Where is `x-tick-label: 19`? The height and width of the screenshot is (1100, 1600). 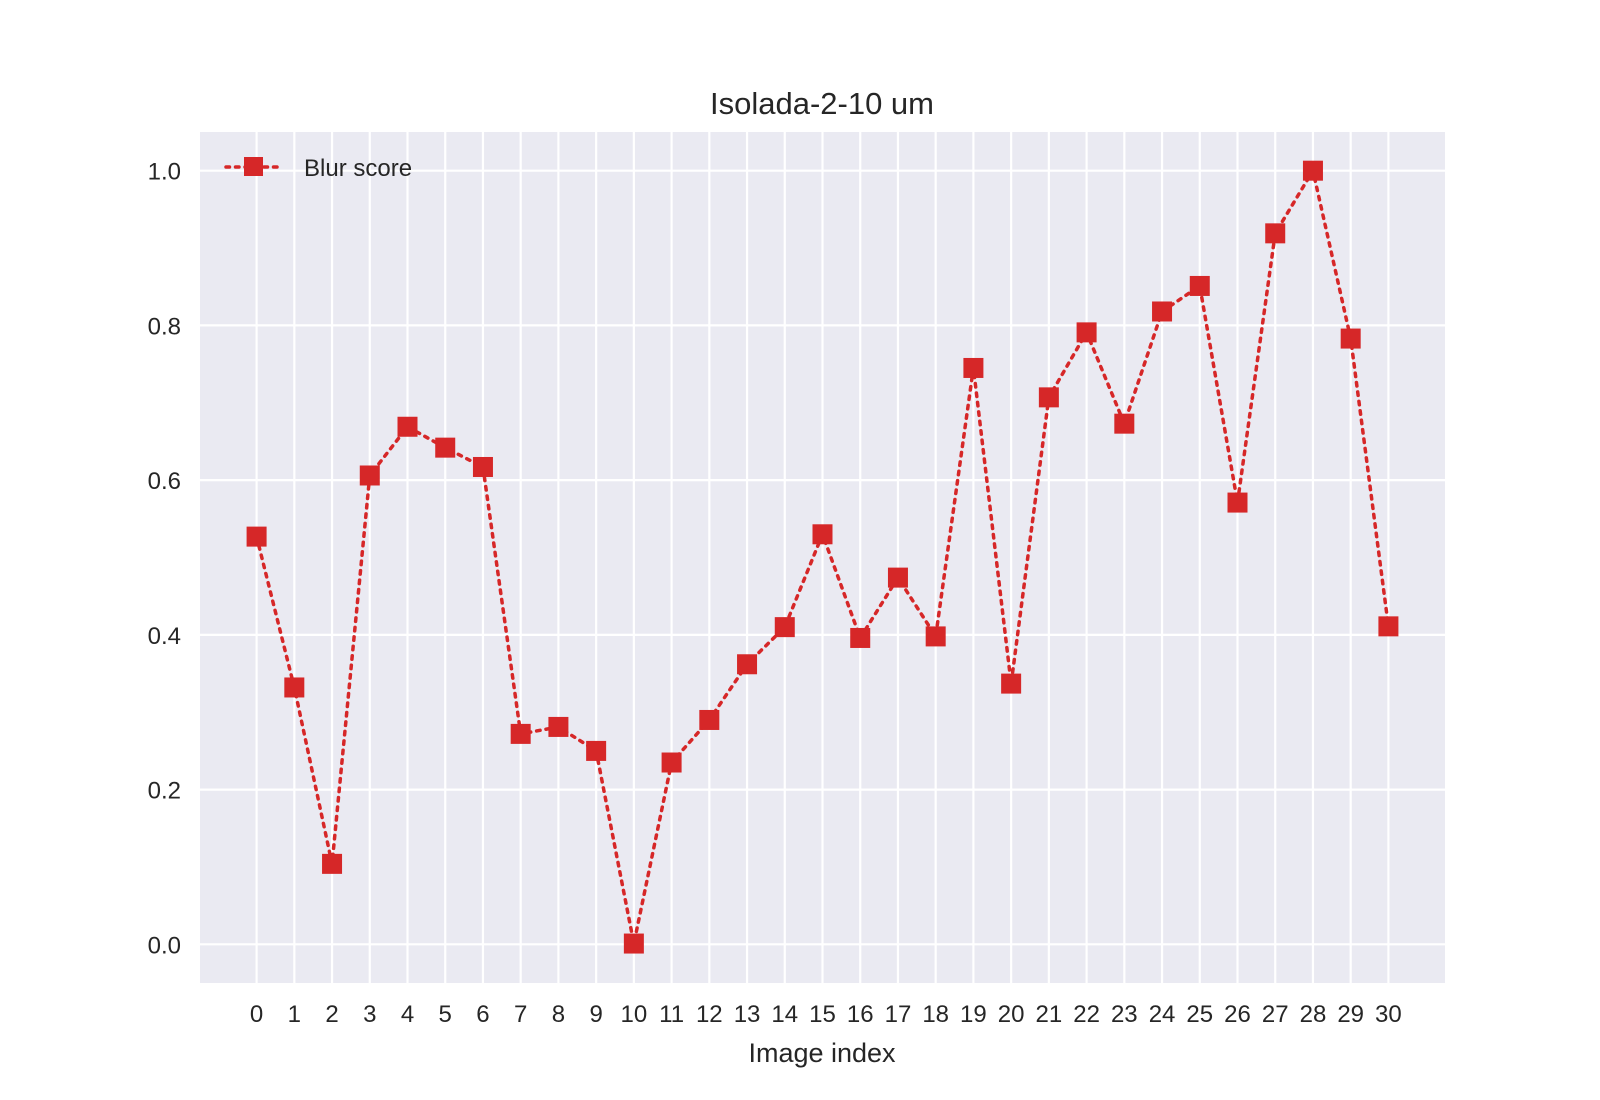 x-tick-label: 19 is located at coordinates (973, 1014).